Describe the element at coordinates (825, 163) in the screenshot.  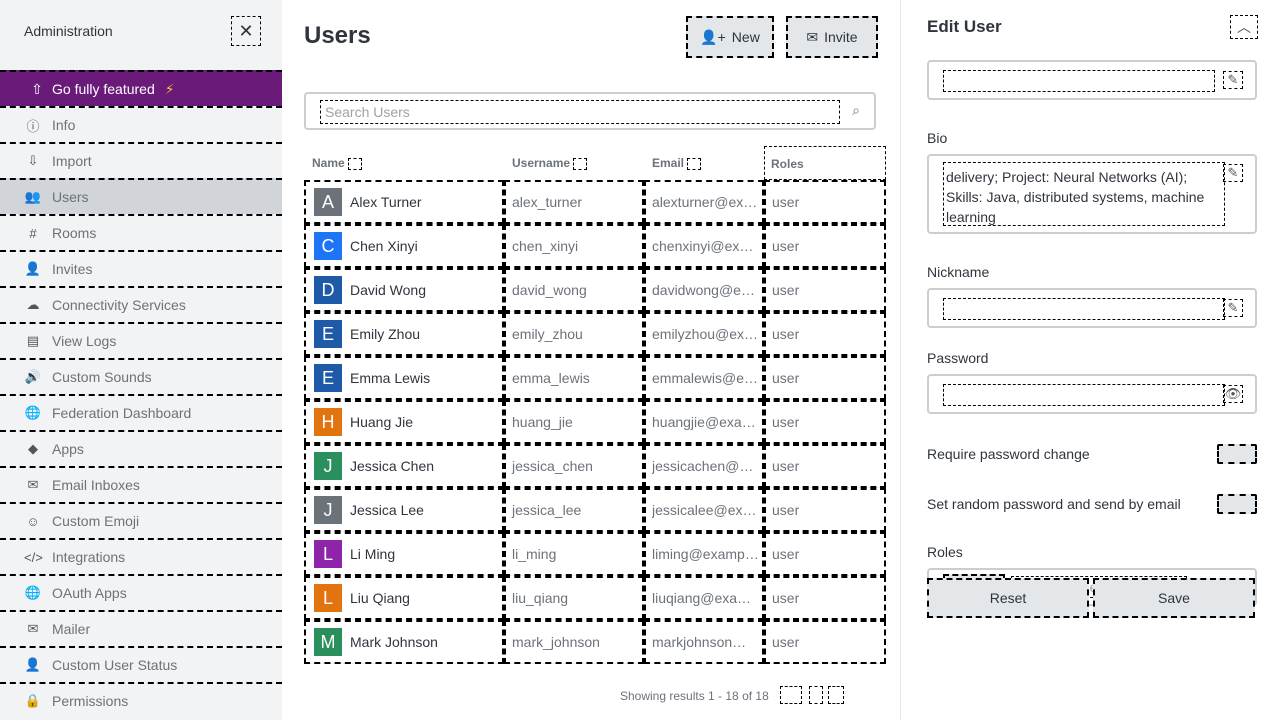
I see `column-header-roles: Roles` at that location.